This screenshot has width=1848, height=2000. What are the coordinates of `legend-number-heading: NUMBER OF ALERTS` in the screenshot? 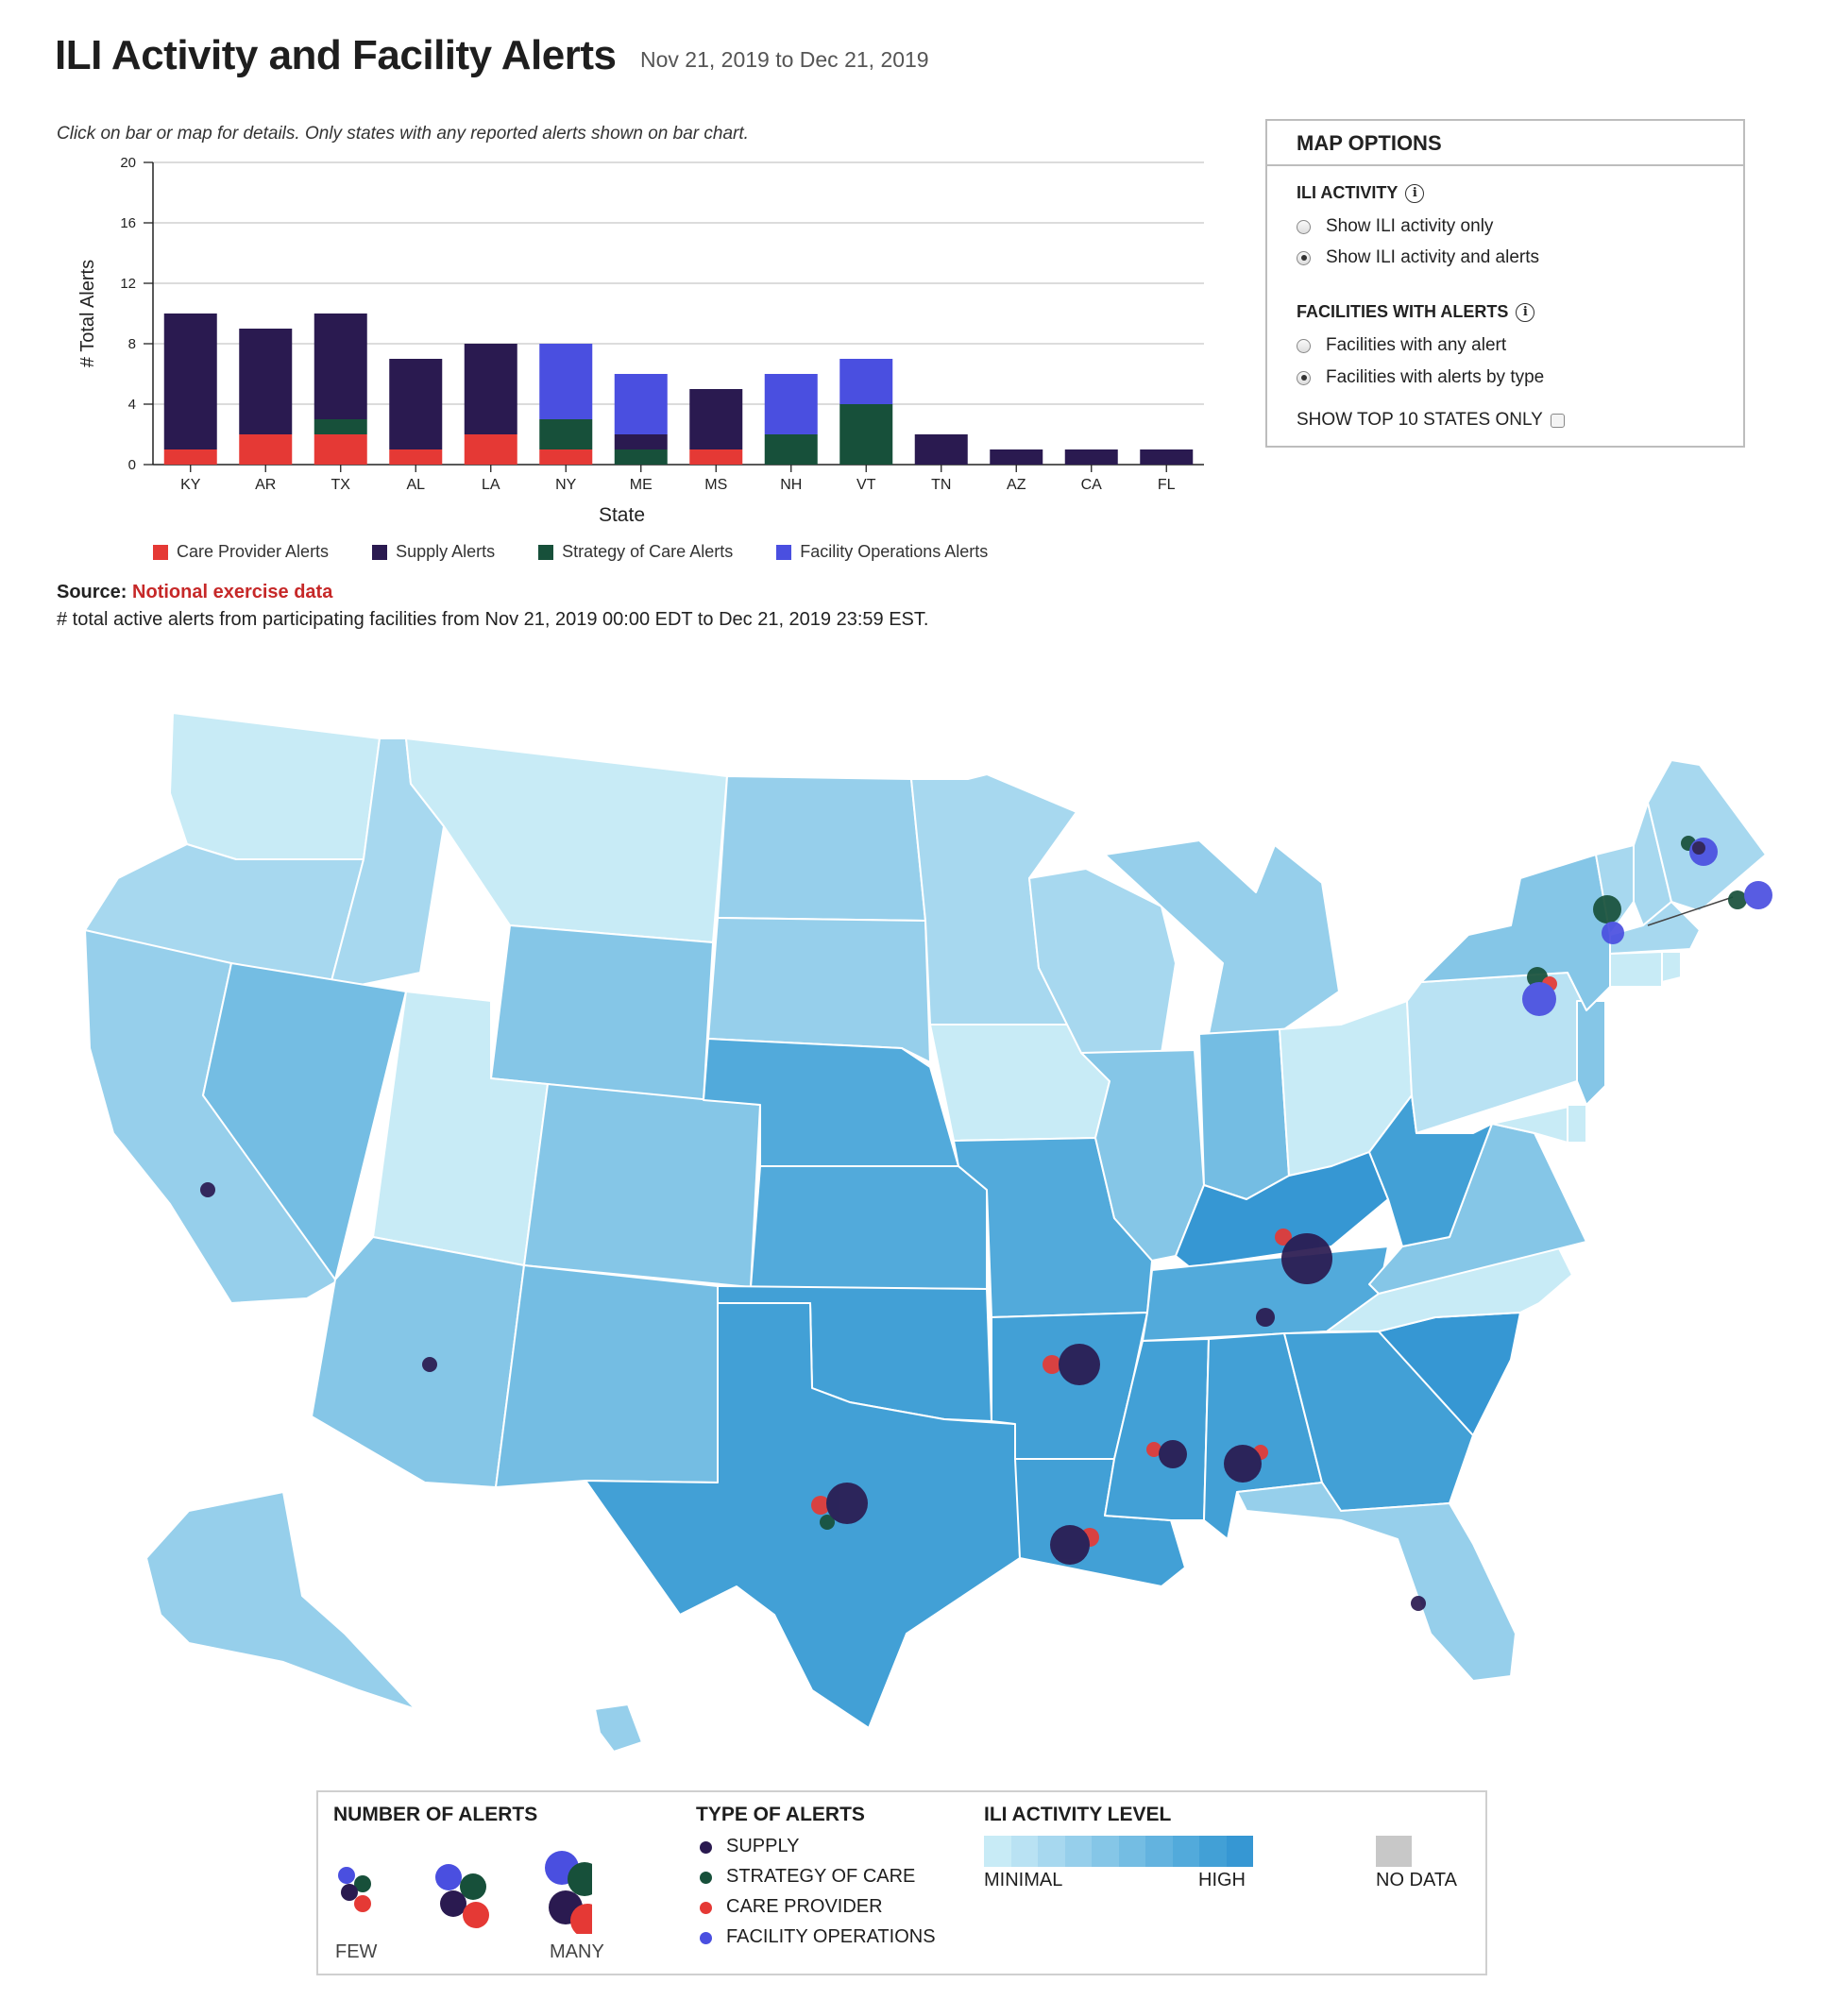 It's located at (435, 1814).